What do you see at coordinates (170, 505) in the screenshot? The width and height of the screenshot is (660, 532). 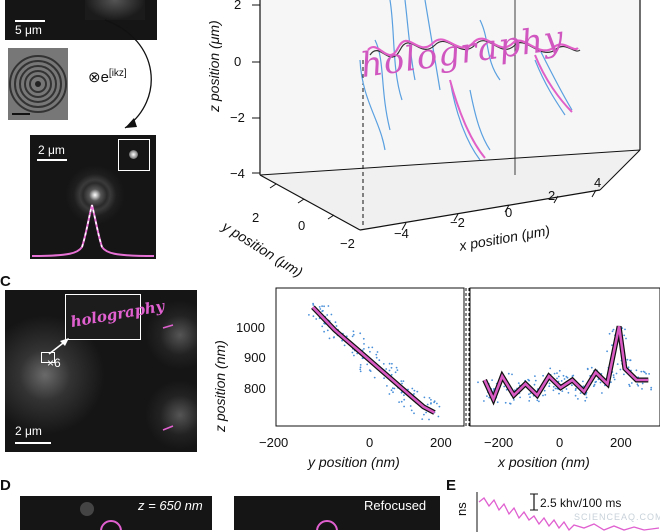 I see `z-label: z = 650 nm` at bounding box center [170, 505].